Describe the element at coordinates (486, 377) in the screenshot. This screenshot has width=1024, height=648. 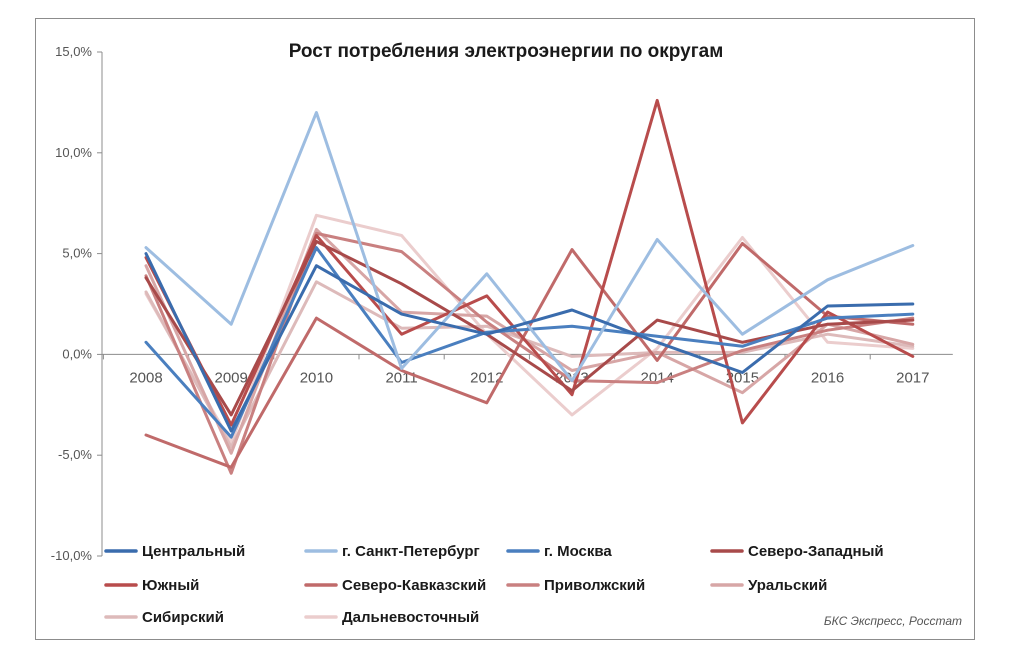
I see `x-tick-label: 2012` at that location.